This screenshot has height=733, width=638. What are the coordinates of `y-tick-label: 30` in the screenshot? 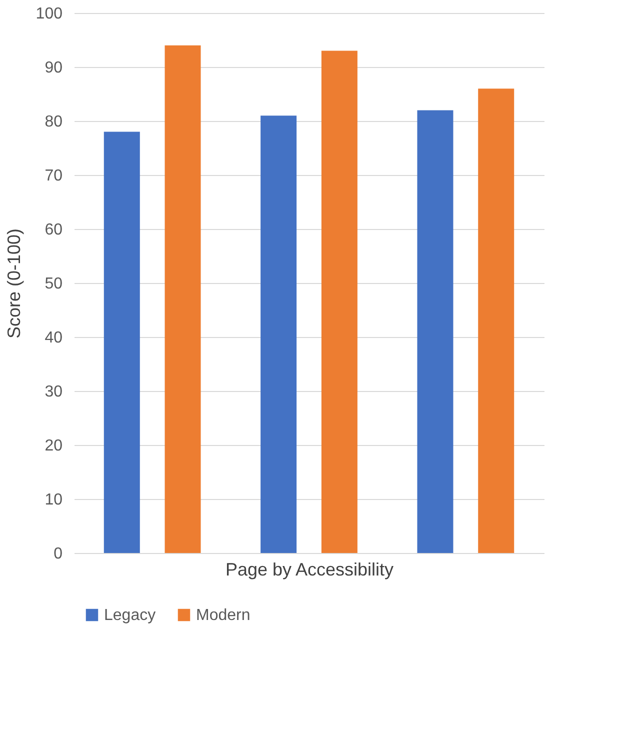 It's located at (53, 392).